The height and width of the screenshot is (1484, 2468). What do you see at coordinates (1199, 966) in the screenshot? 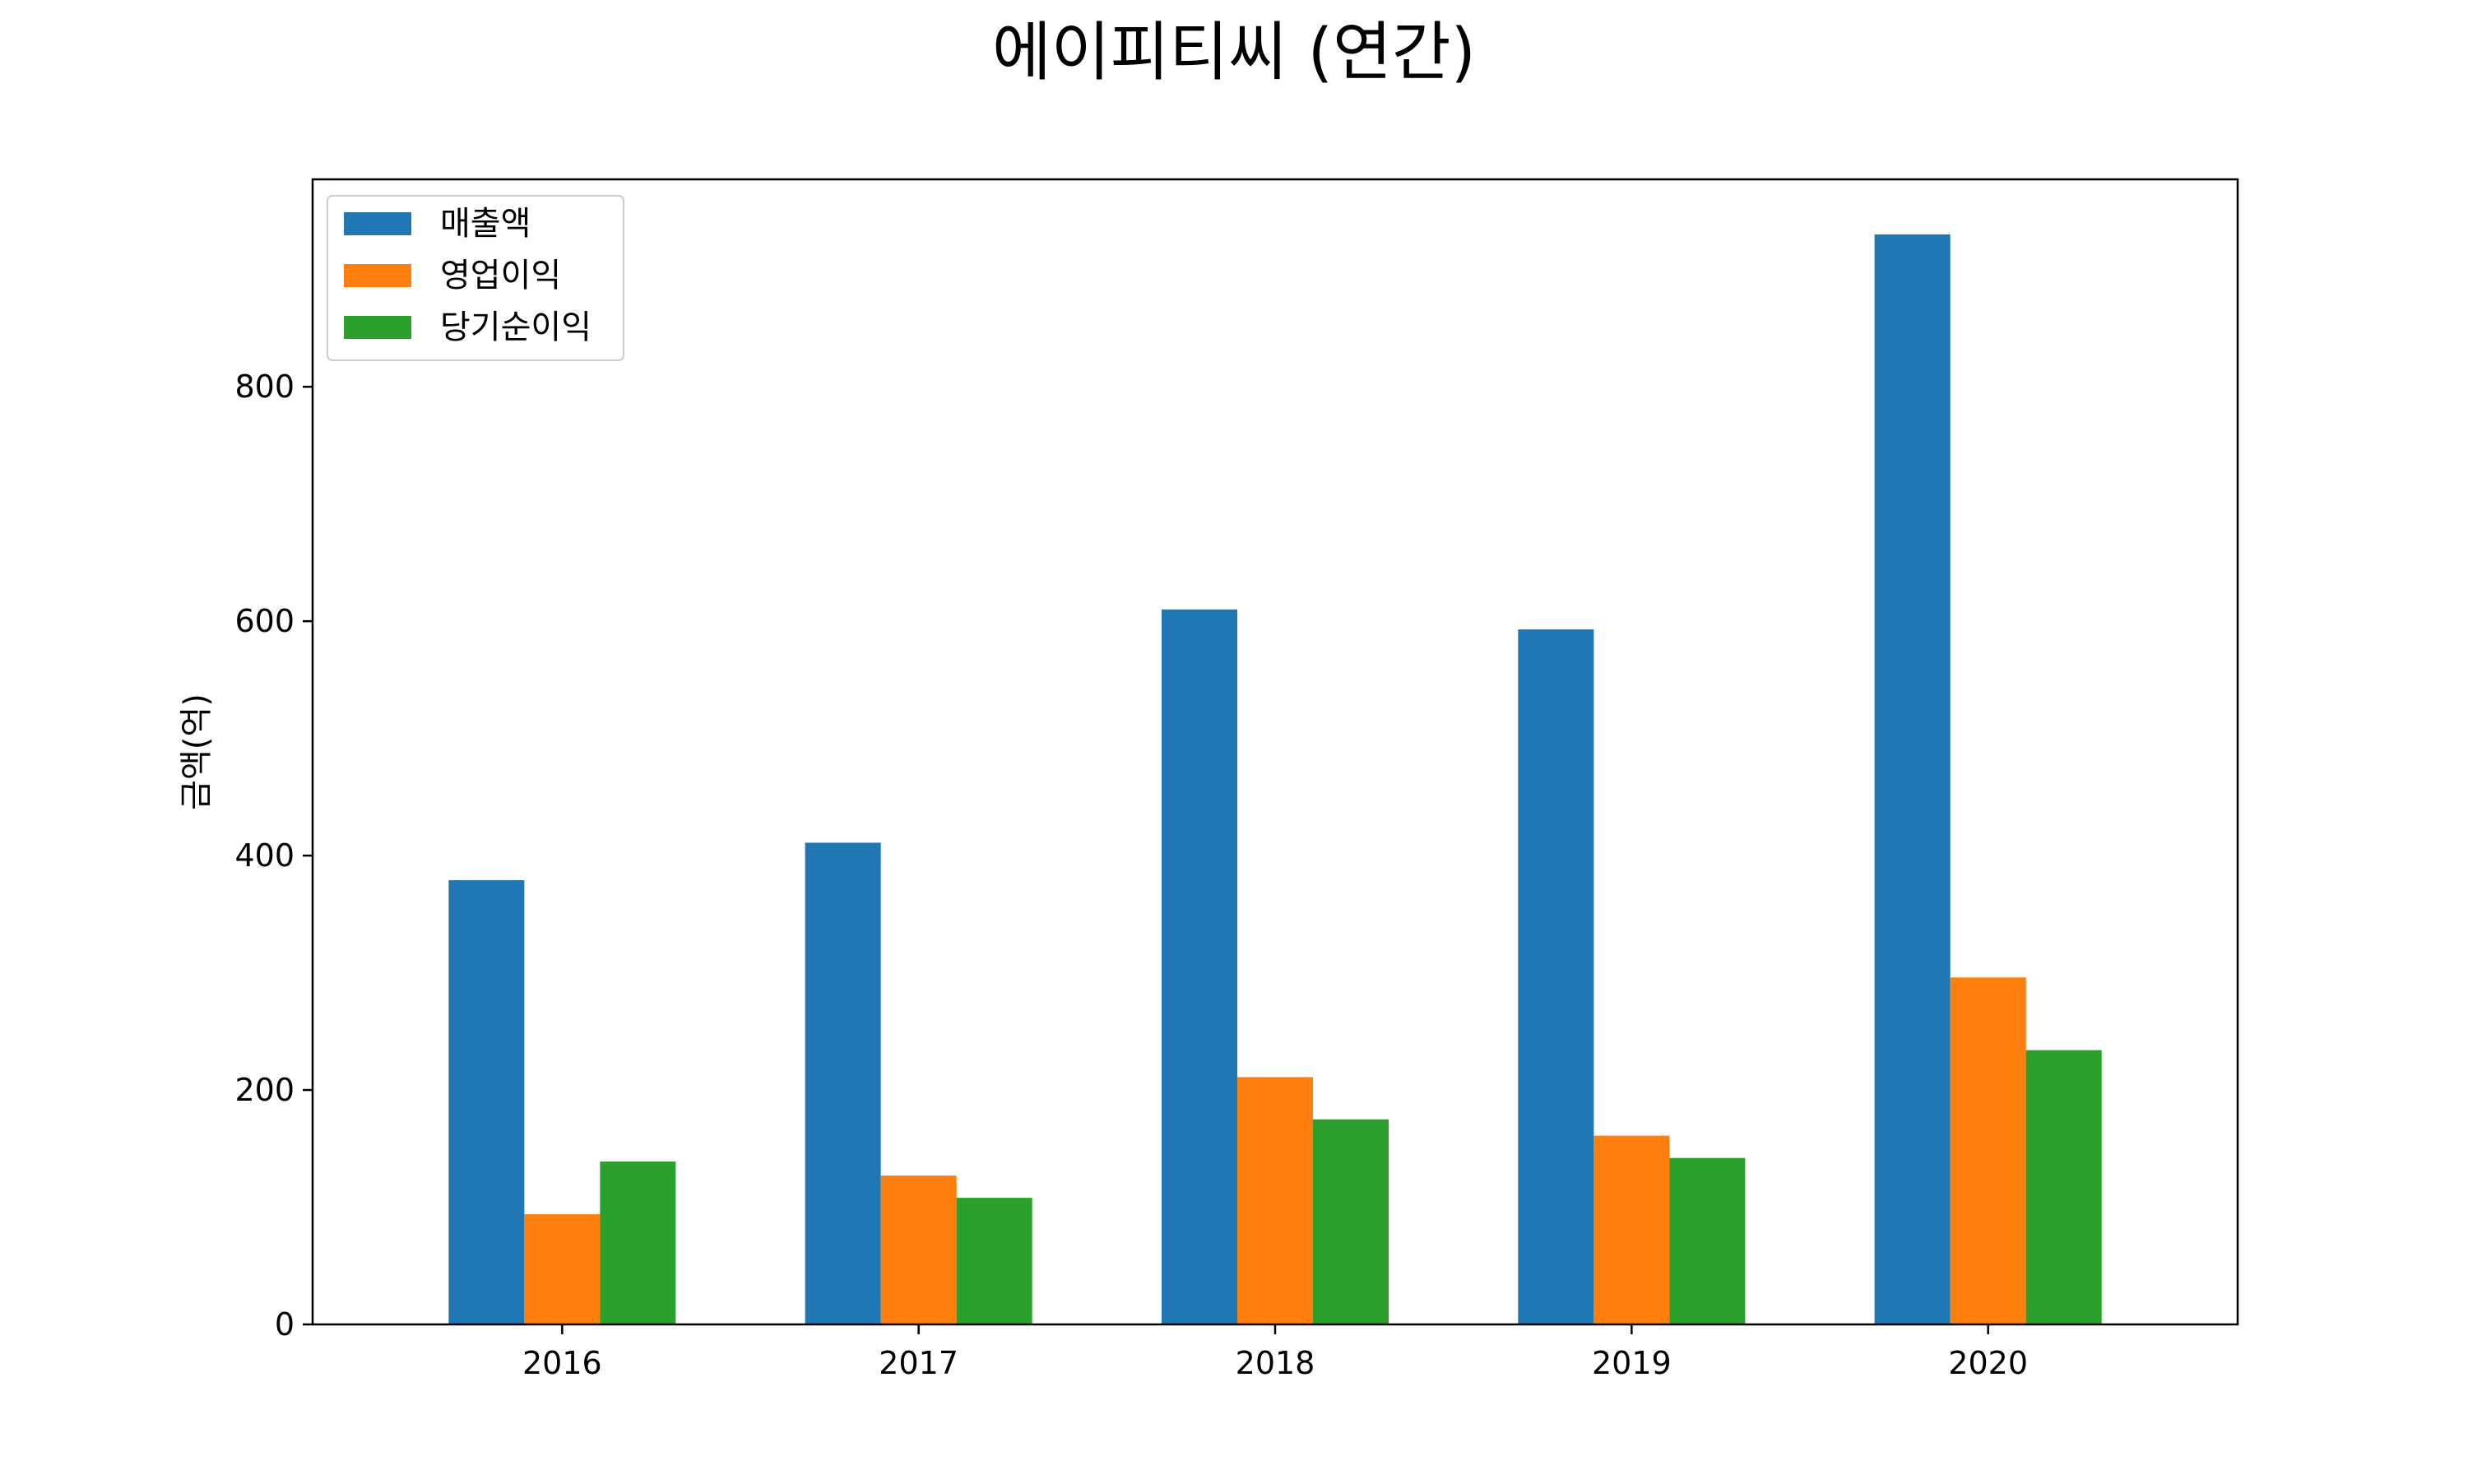
I see `bar-s1-2018` at bounding box center [1199, 966].